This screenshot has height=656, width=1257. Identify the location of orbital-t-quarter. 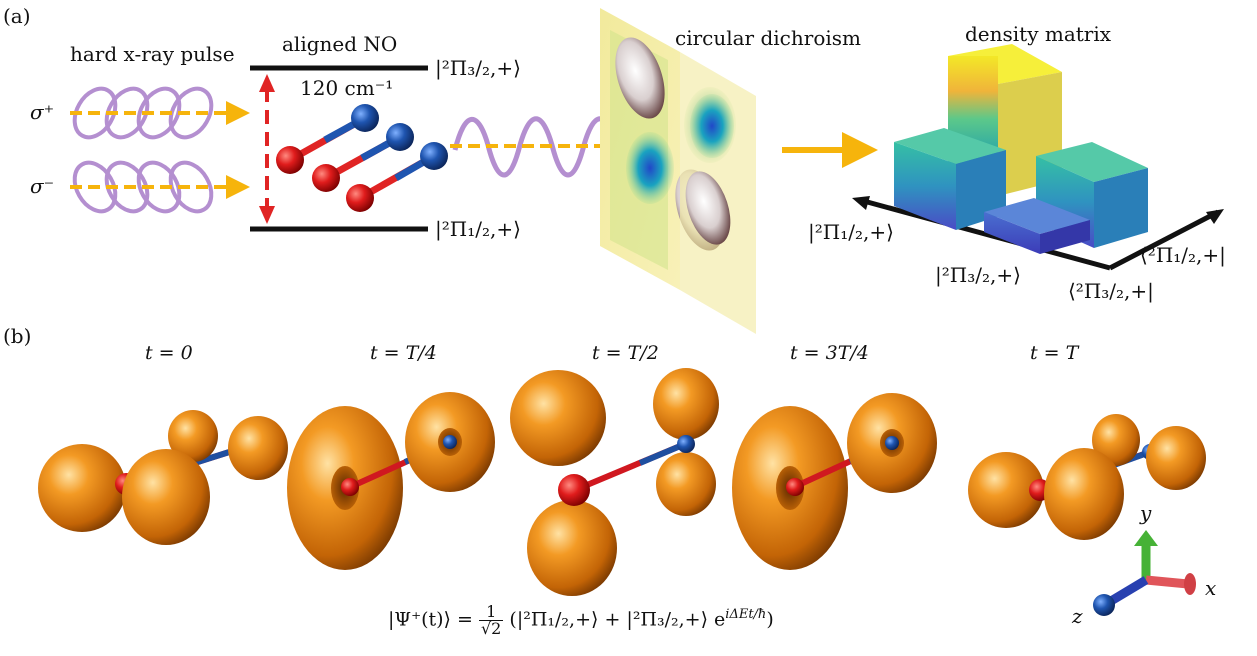
(391, 481).